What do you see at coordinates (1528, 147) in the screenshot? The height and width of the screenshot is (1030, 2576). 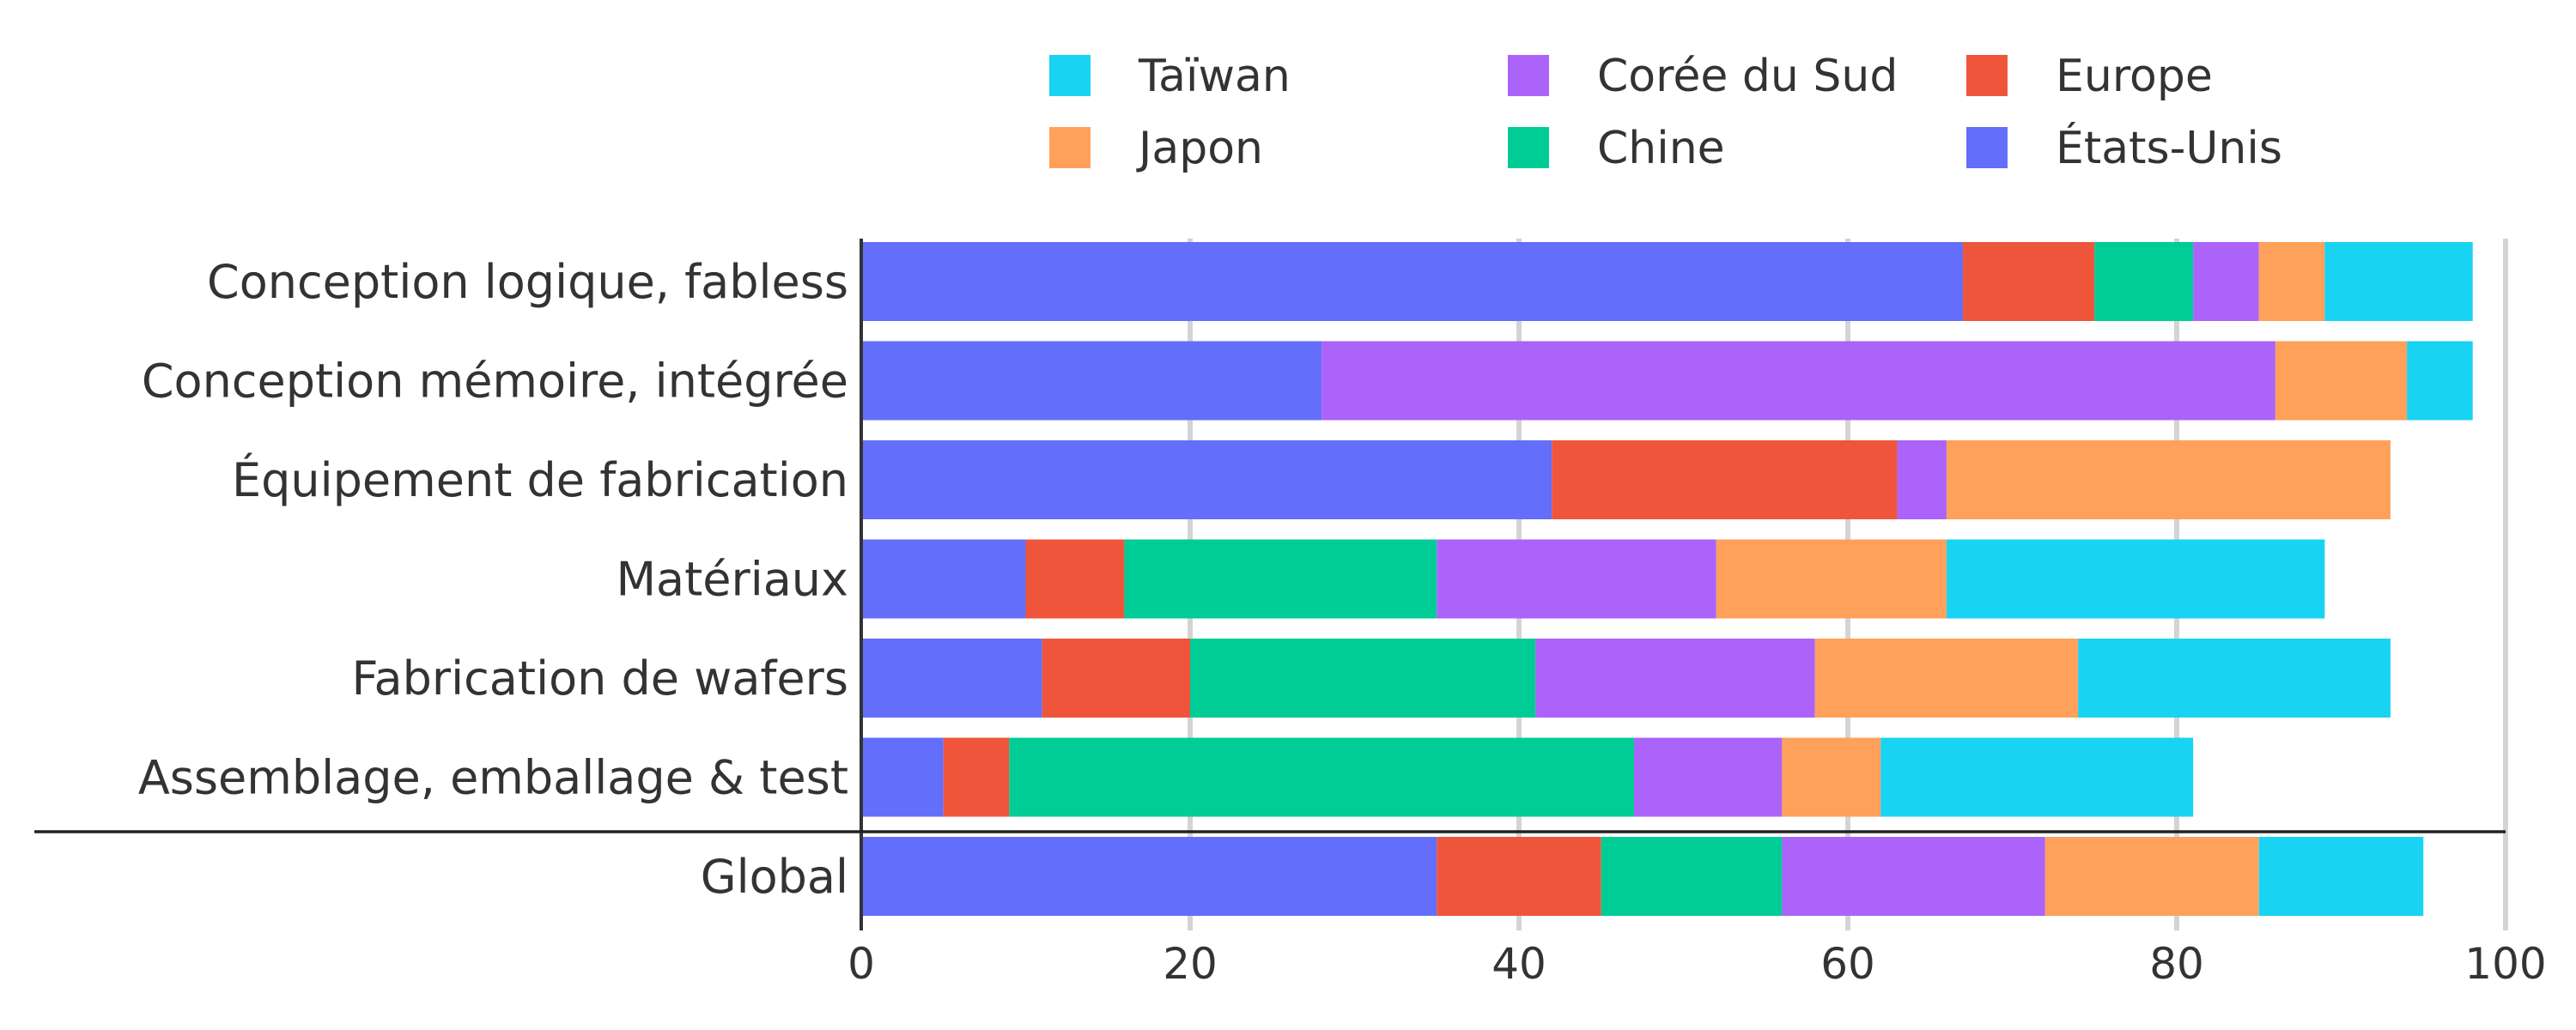 I see `legend-swatch-chine` at bounding box center [1528, 147].